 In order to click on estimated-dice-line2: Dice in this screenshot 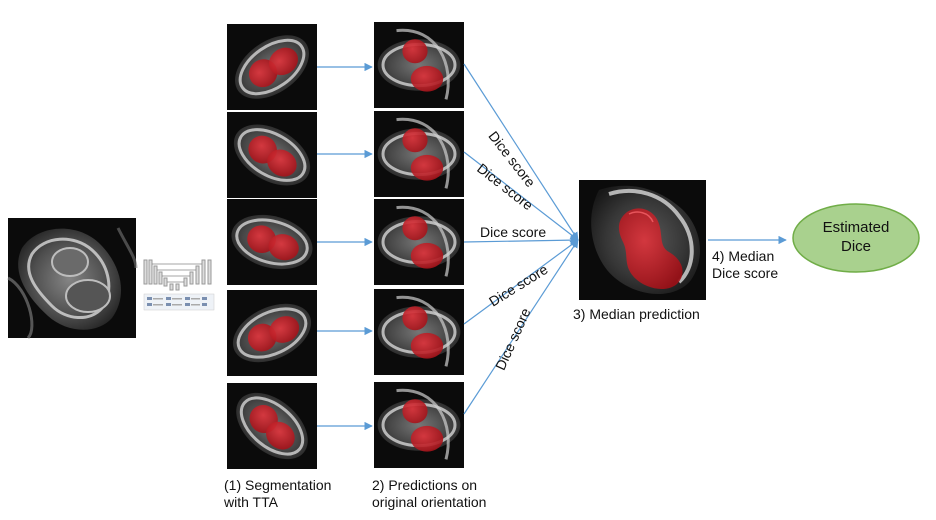, I will do `click(855, 246)`.